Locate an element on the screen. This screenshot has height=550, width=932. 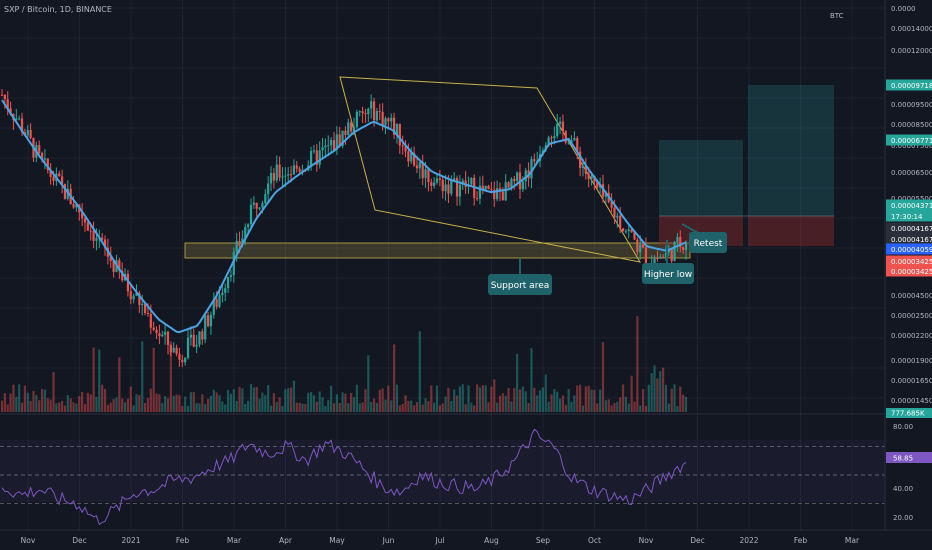
retest-label: Retest is located at coordinates (708, 244).